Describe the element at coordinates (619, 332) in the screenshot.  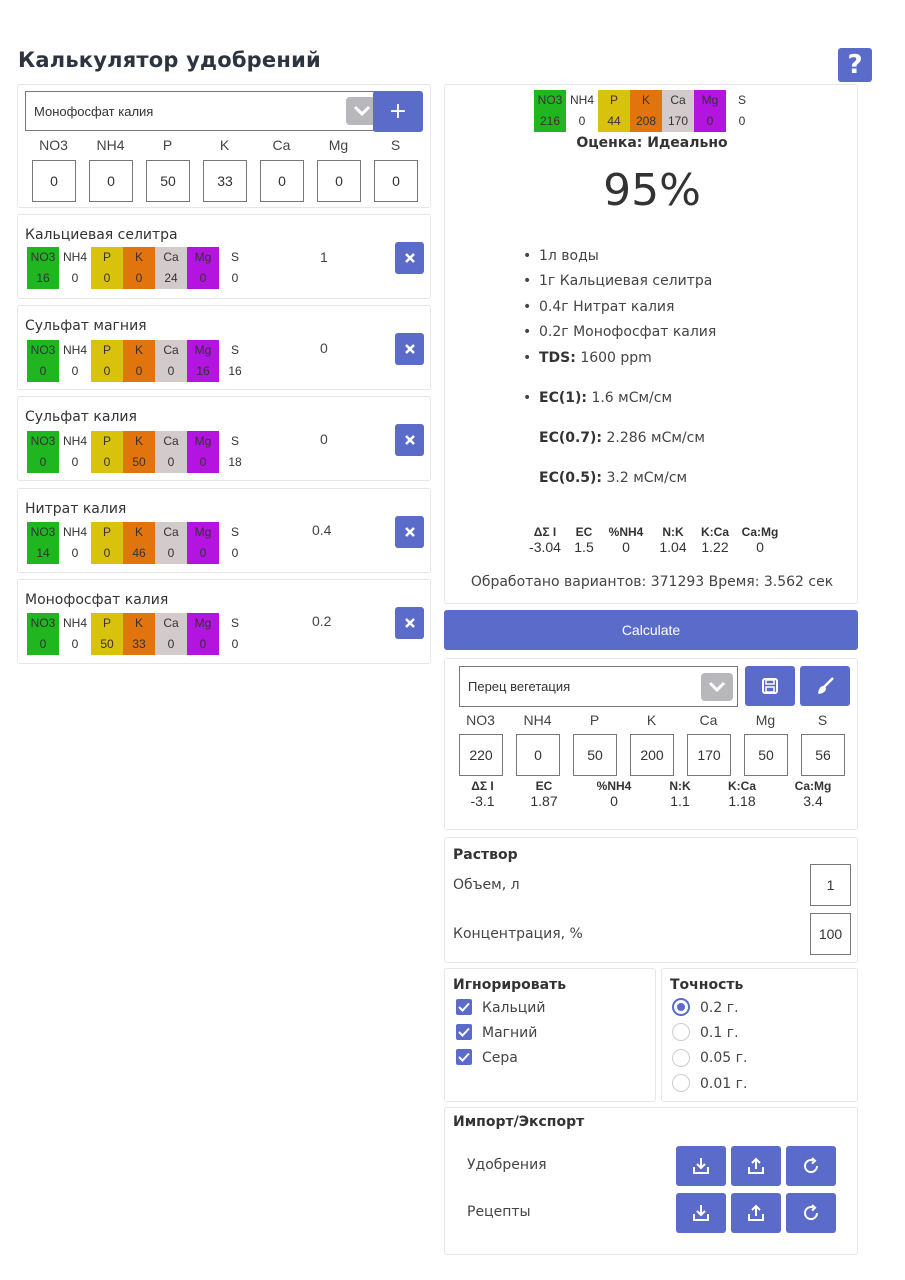
I see `recipe-line: 0.2г Монофосфат калия` at that location.